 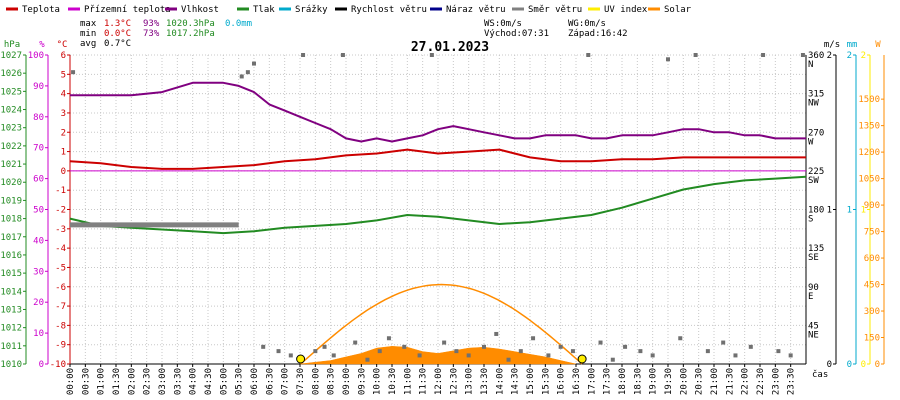 I want to click on tick-label-solar: 600, so click(x=872, y=259).